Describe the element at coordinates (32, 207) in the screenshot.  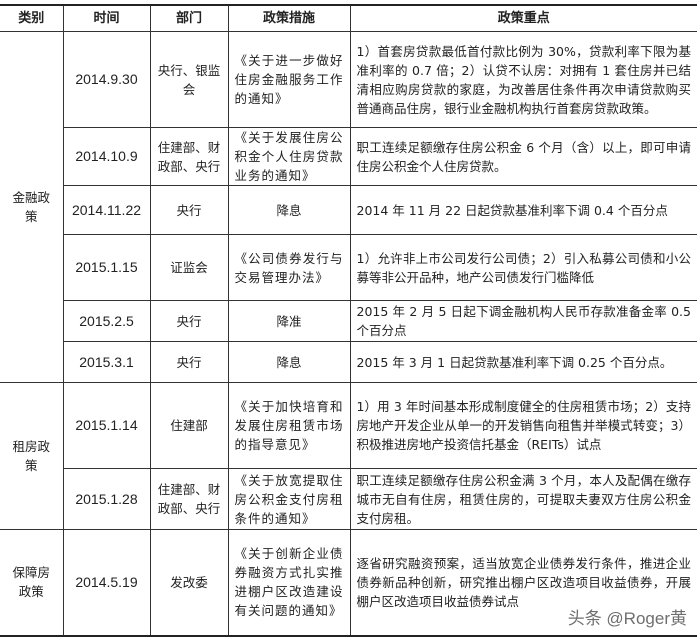
I see `category-cell: 金融政策` at that location.